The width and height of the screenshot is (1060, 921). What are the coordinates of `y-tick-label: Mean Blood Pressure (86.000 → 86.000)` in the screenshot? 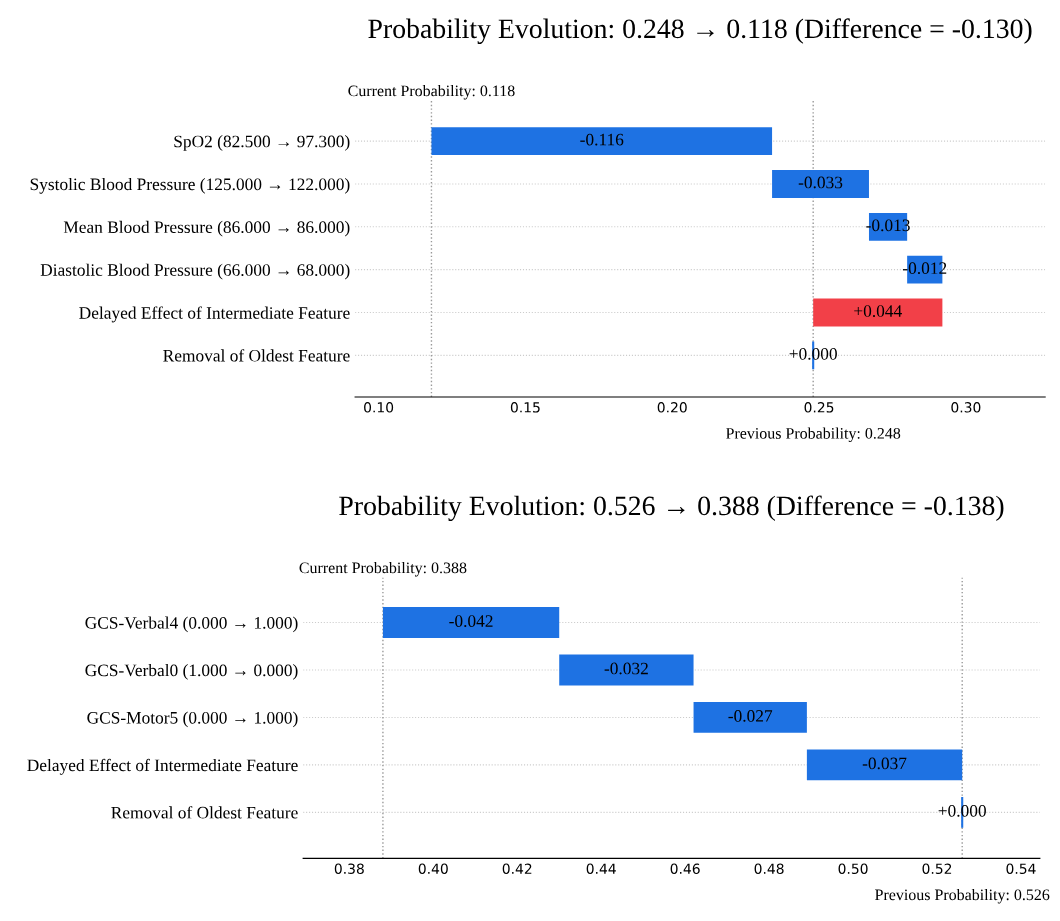 It's located at (206, 228).